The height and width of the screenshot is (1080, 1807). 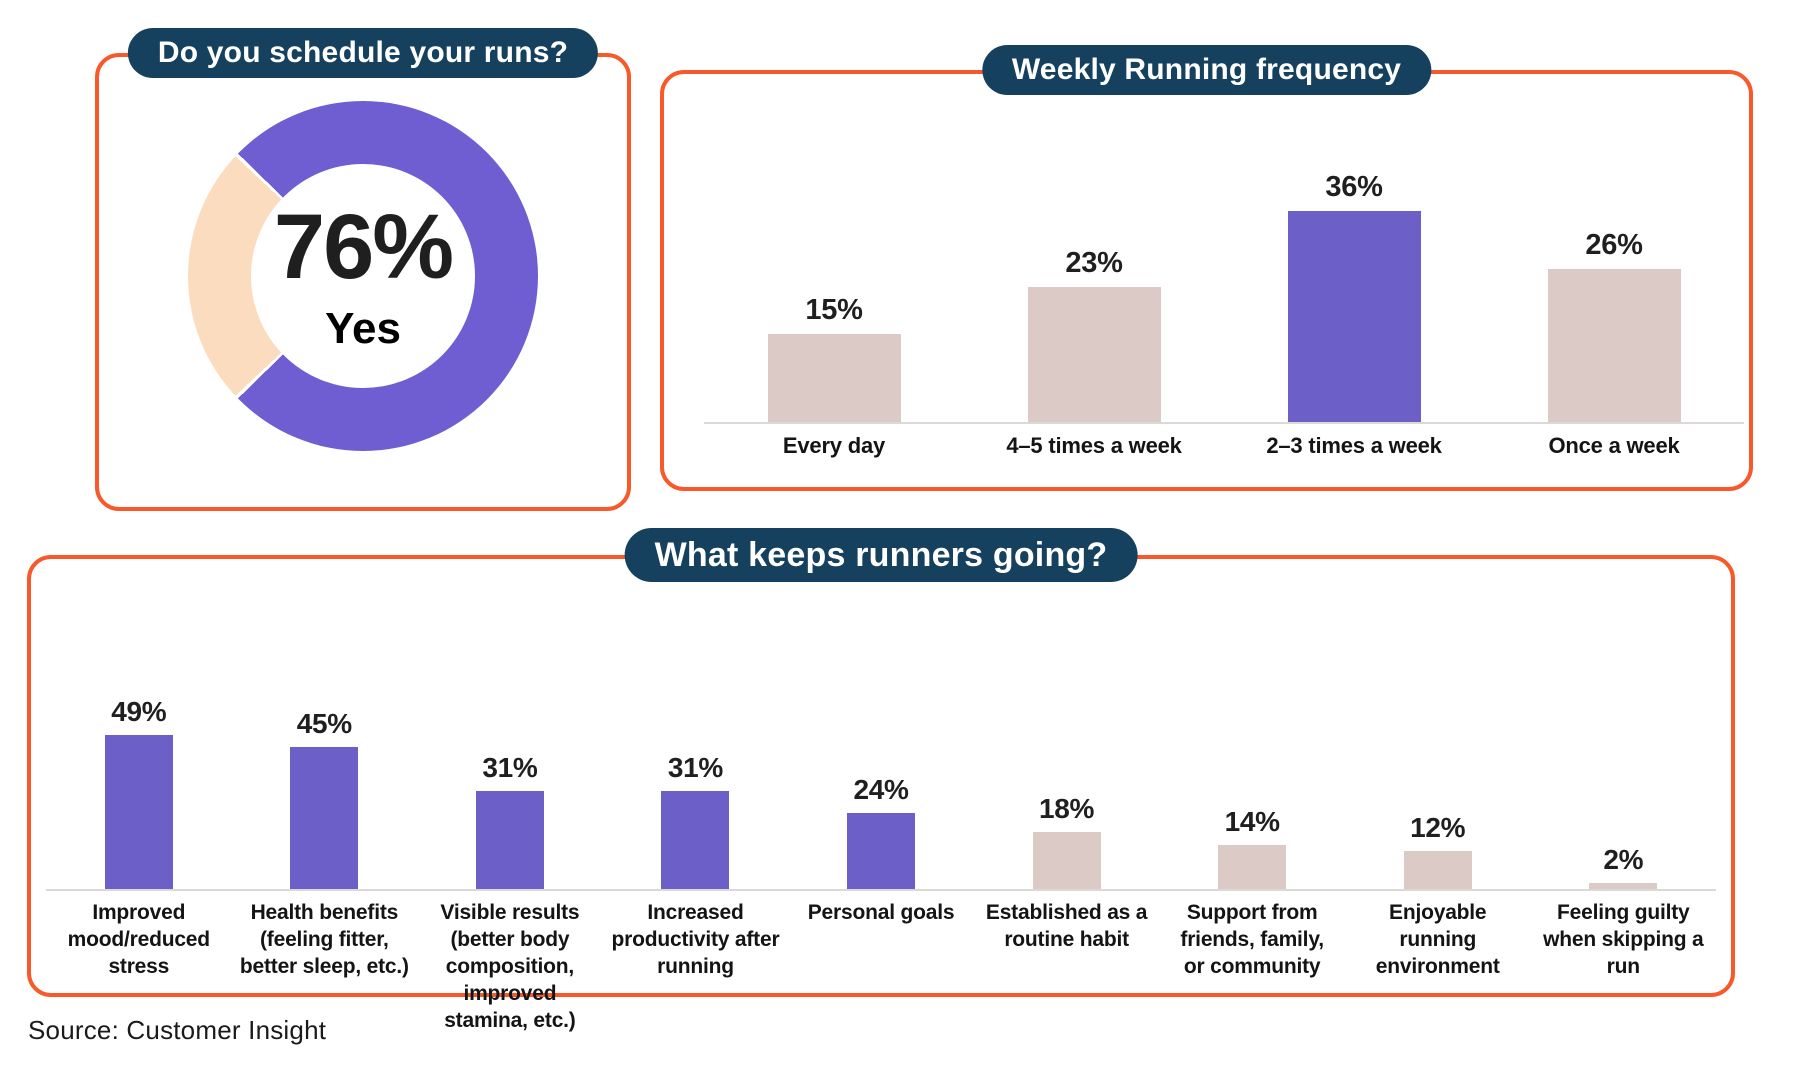 I want to click on bar-value-label: 45%, so click(x=324, y=723).